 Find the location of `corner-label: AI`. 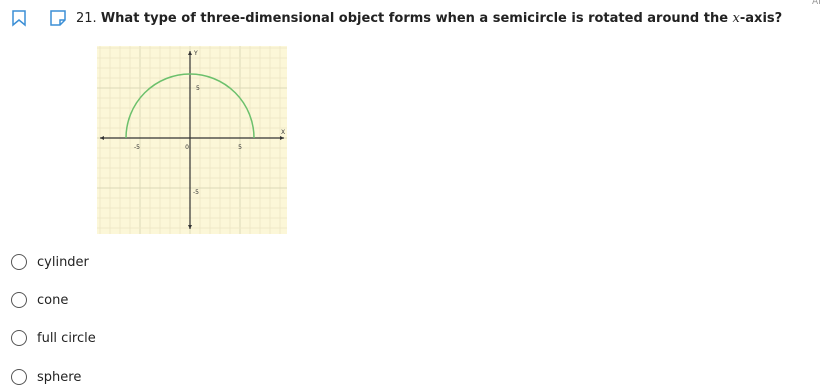

corner-label: AI is located at coordinates (816, 3).